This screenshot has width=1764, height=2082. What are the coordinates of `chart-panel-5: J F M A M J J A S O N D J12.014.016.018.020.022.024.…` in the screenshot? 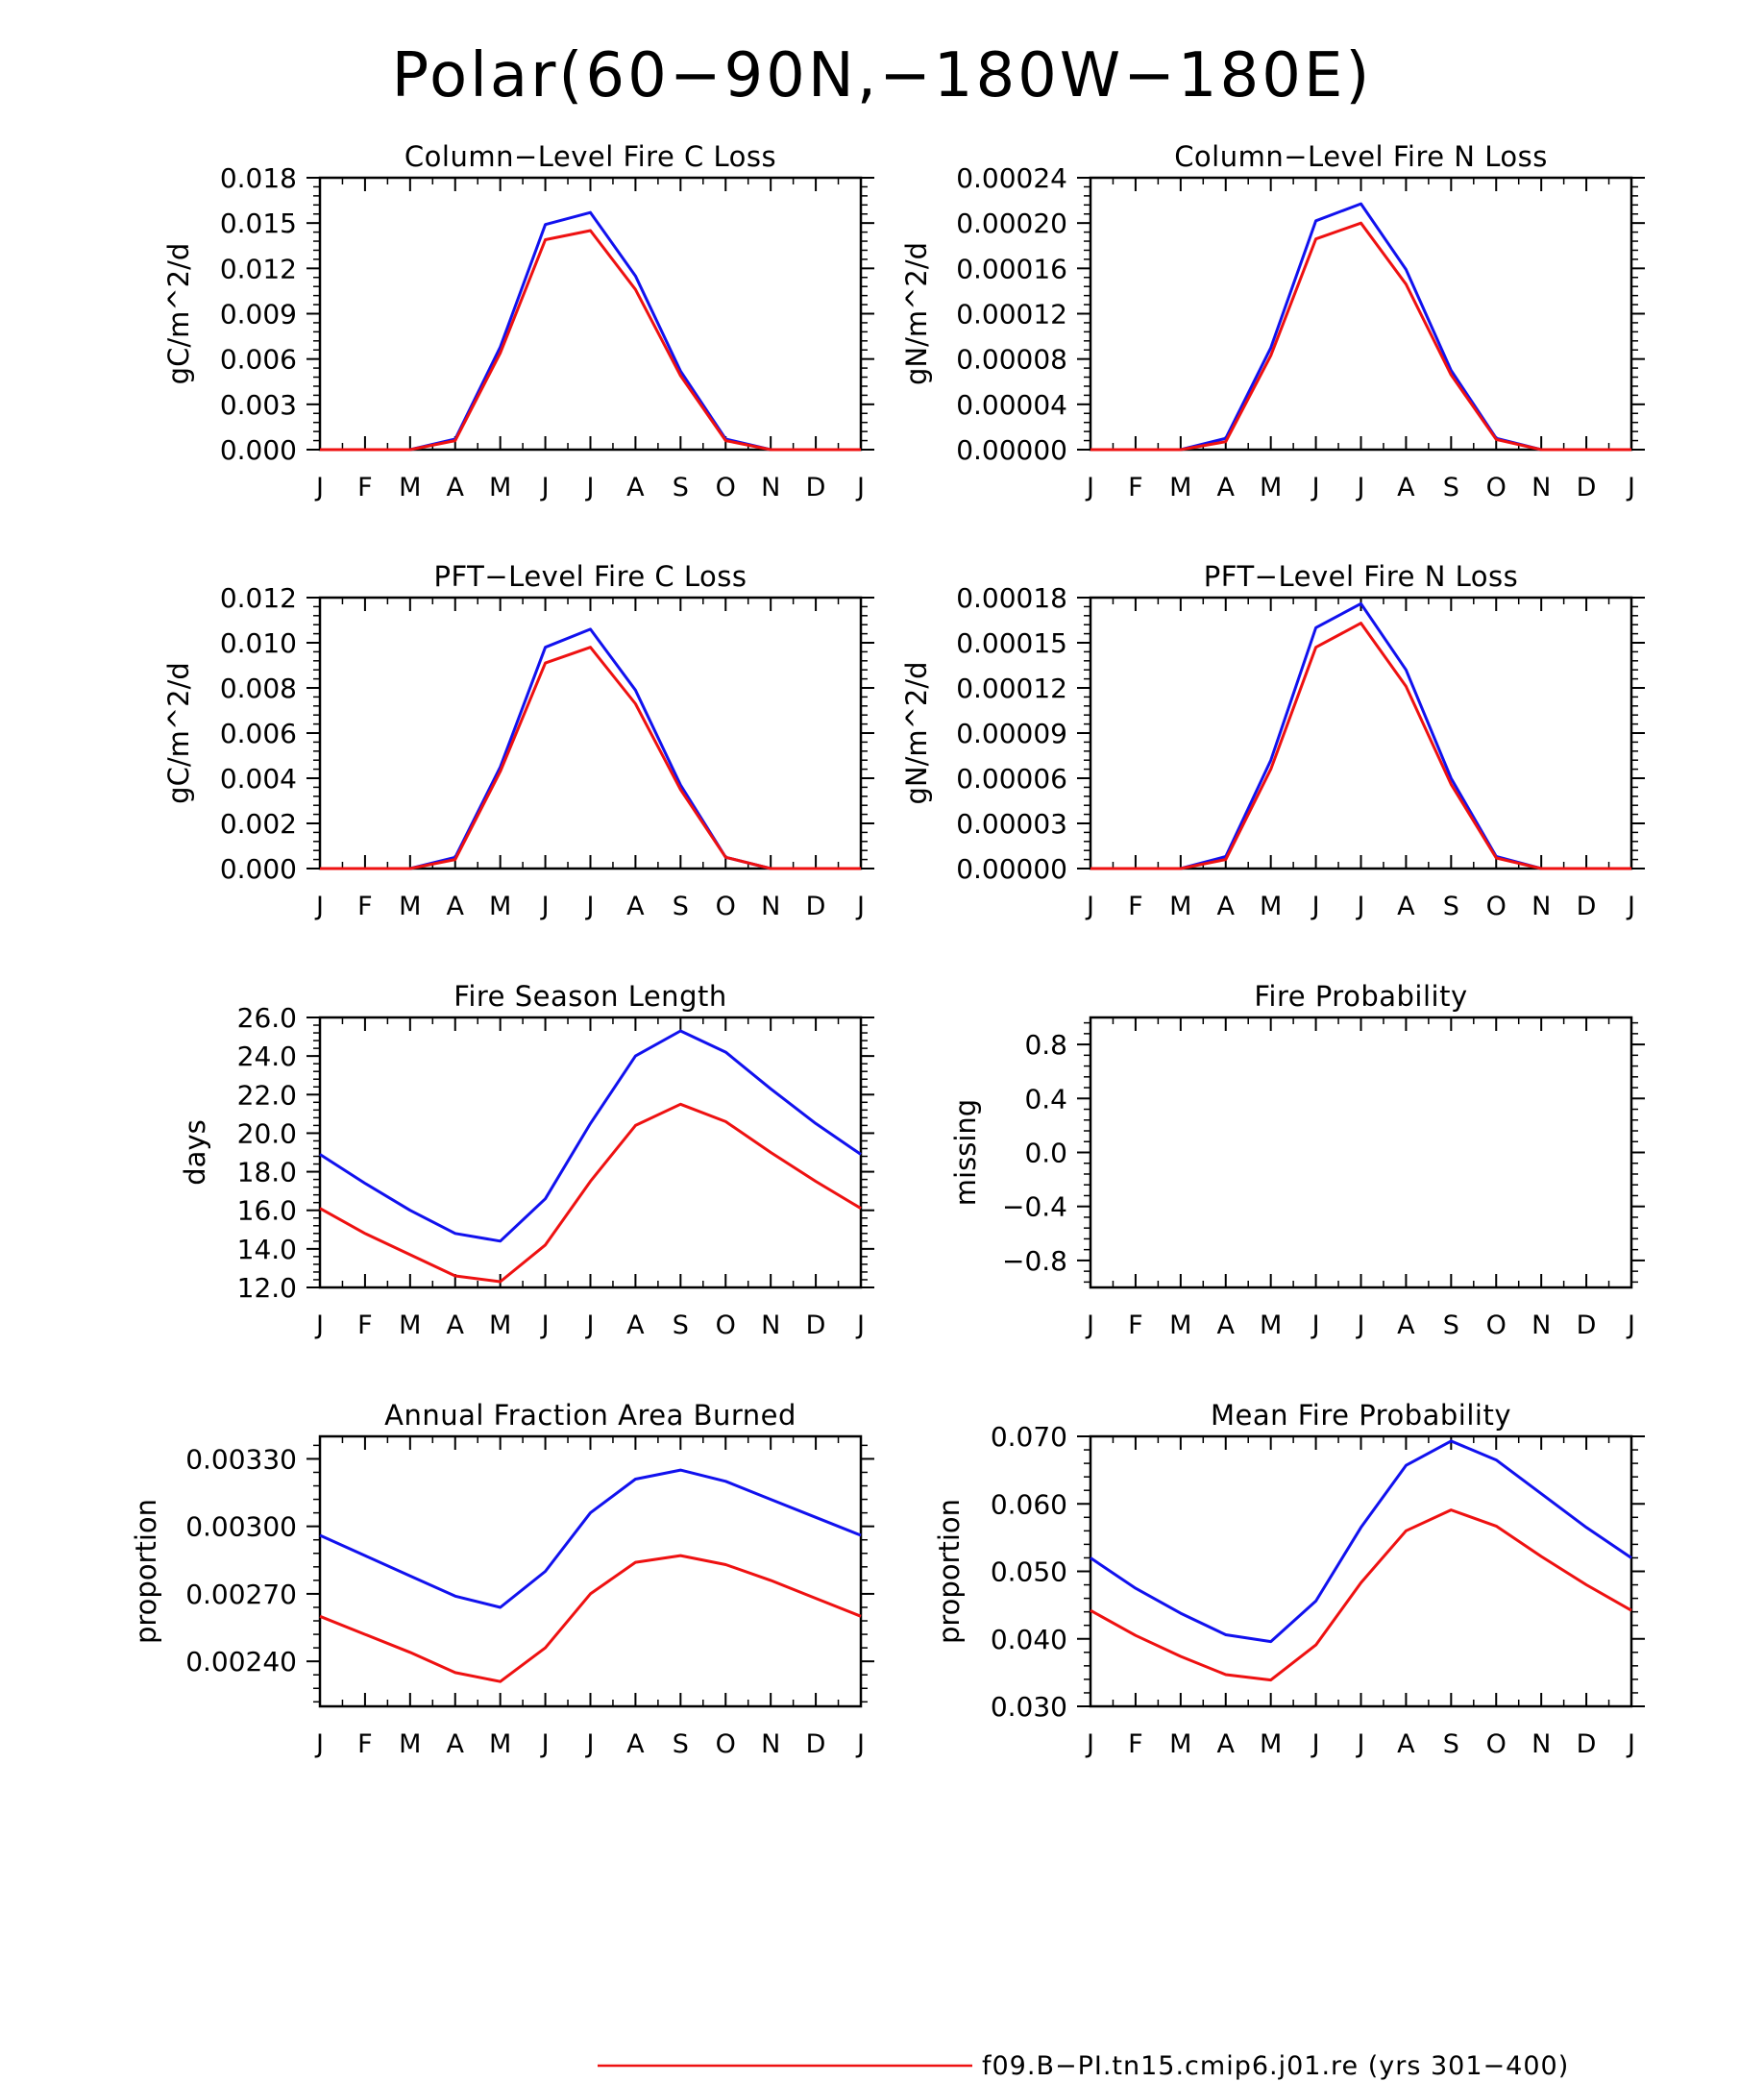 It's located at (526, 1160).